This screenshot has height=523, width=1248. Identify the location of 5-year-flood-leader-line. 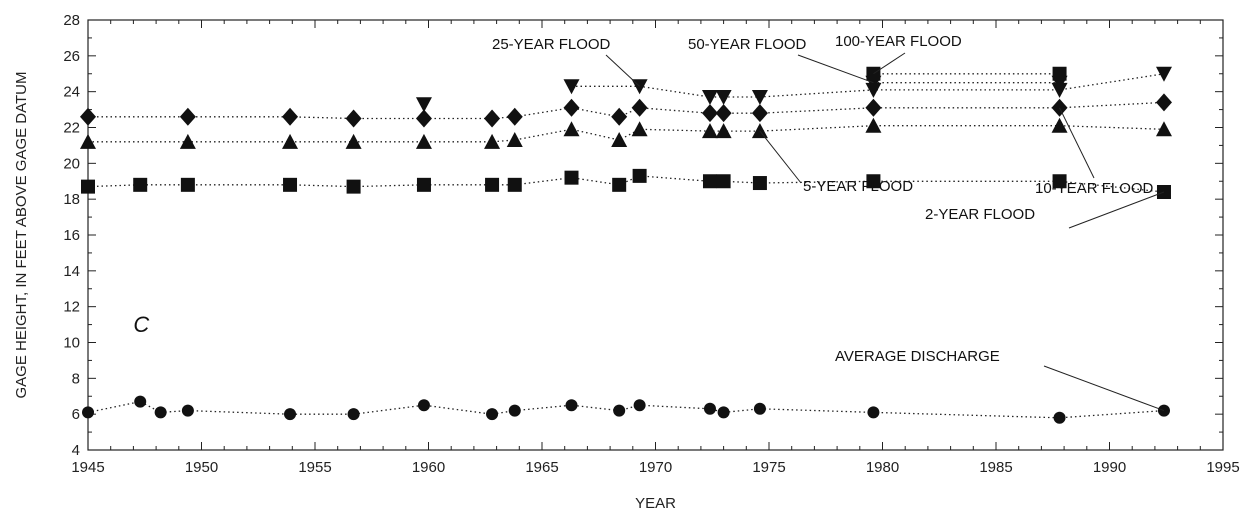
(780, 157).